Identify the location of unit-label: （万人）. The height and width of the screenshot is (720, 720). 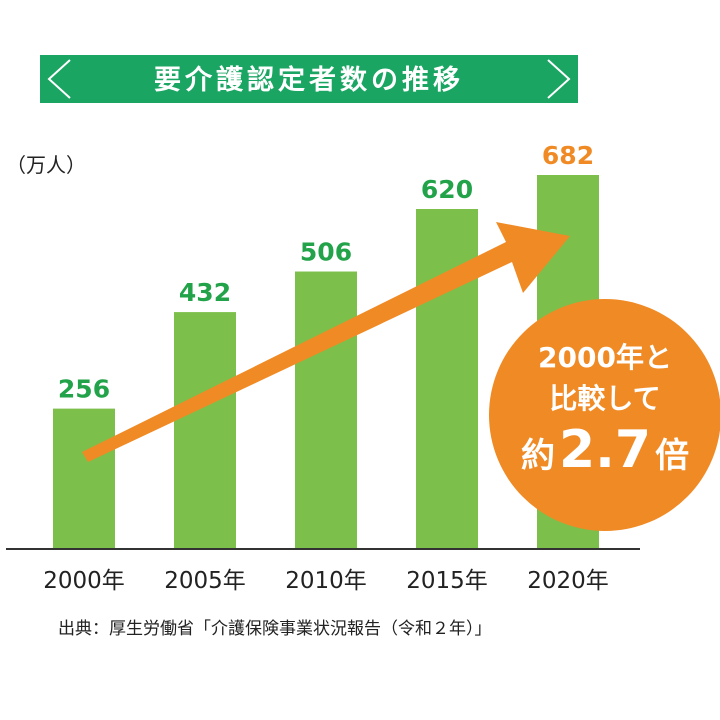
(46, 165).